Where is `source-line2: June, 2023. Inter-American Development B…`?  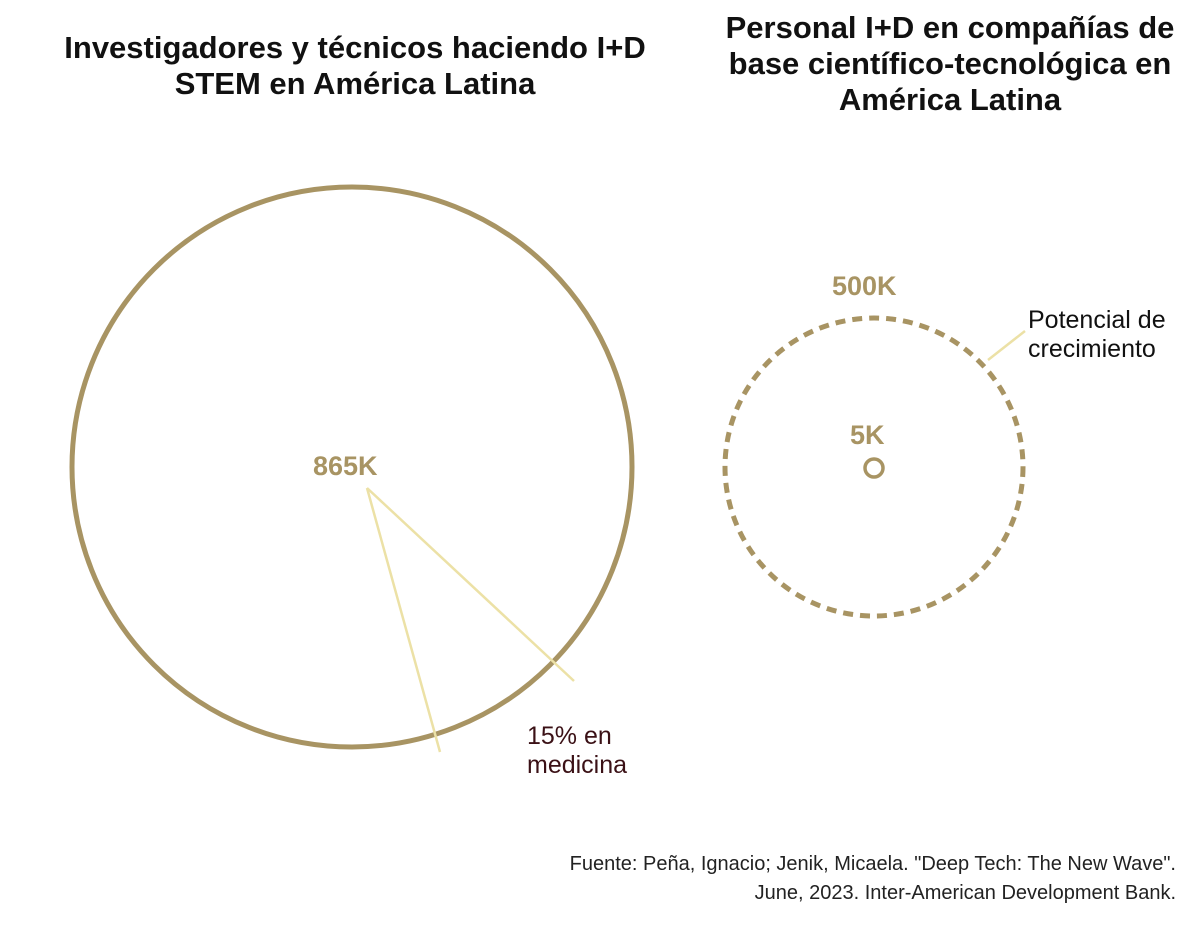 source-line2: June, 2023. Inter-American Development B… is located at coordinates (965, 893).